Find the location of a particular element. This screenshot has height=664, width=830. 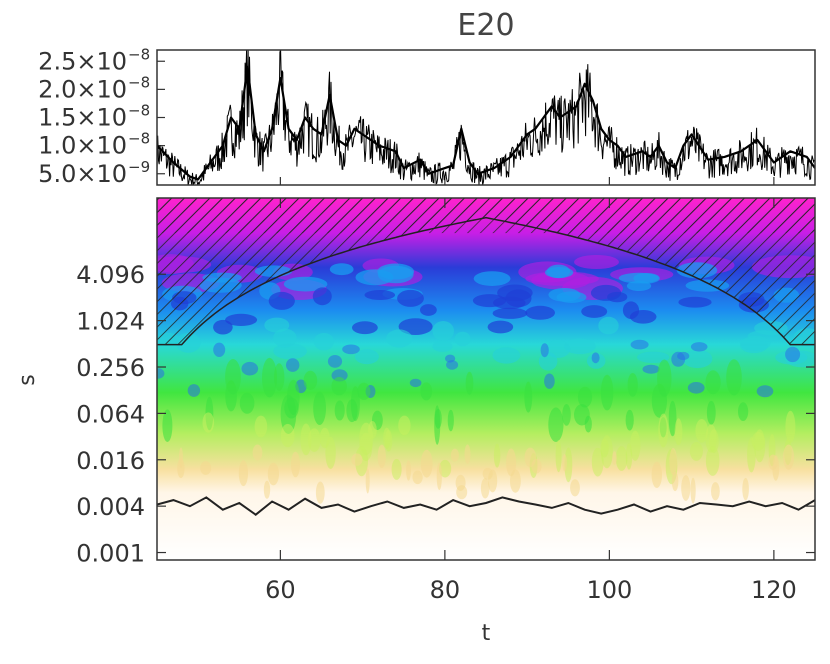

bottom-x-tick: 60 is located at coordinates (280, 401).